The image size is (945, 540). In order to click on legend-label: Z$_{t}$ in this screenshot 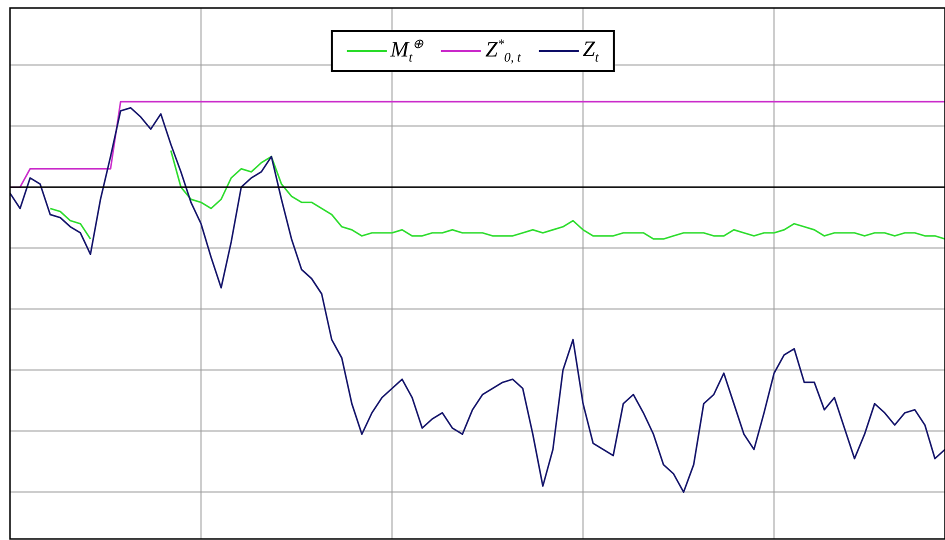, I will do `click(590, 51)`.